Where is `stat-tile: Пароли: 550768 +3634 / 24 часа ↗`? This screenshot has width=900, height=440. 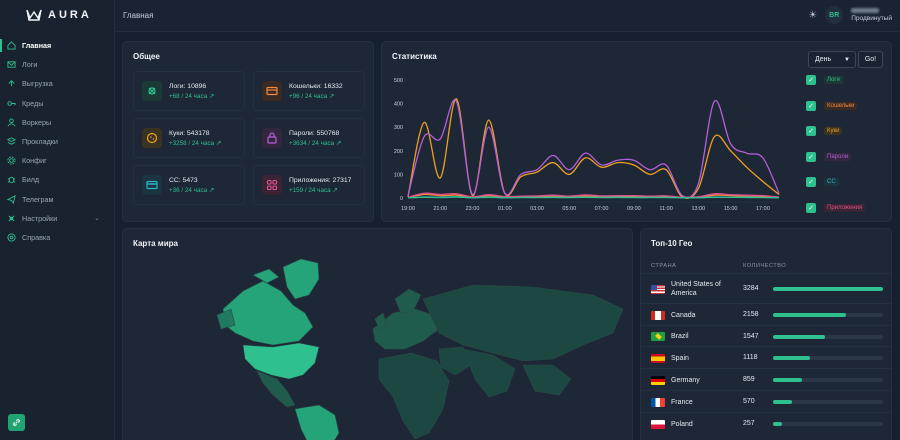 stat-tile: Пароли: 550768 +3634 / 24 часа ↗ is located at coordinates (309, 138).